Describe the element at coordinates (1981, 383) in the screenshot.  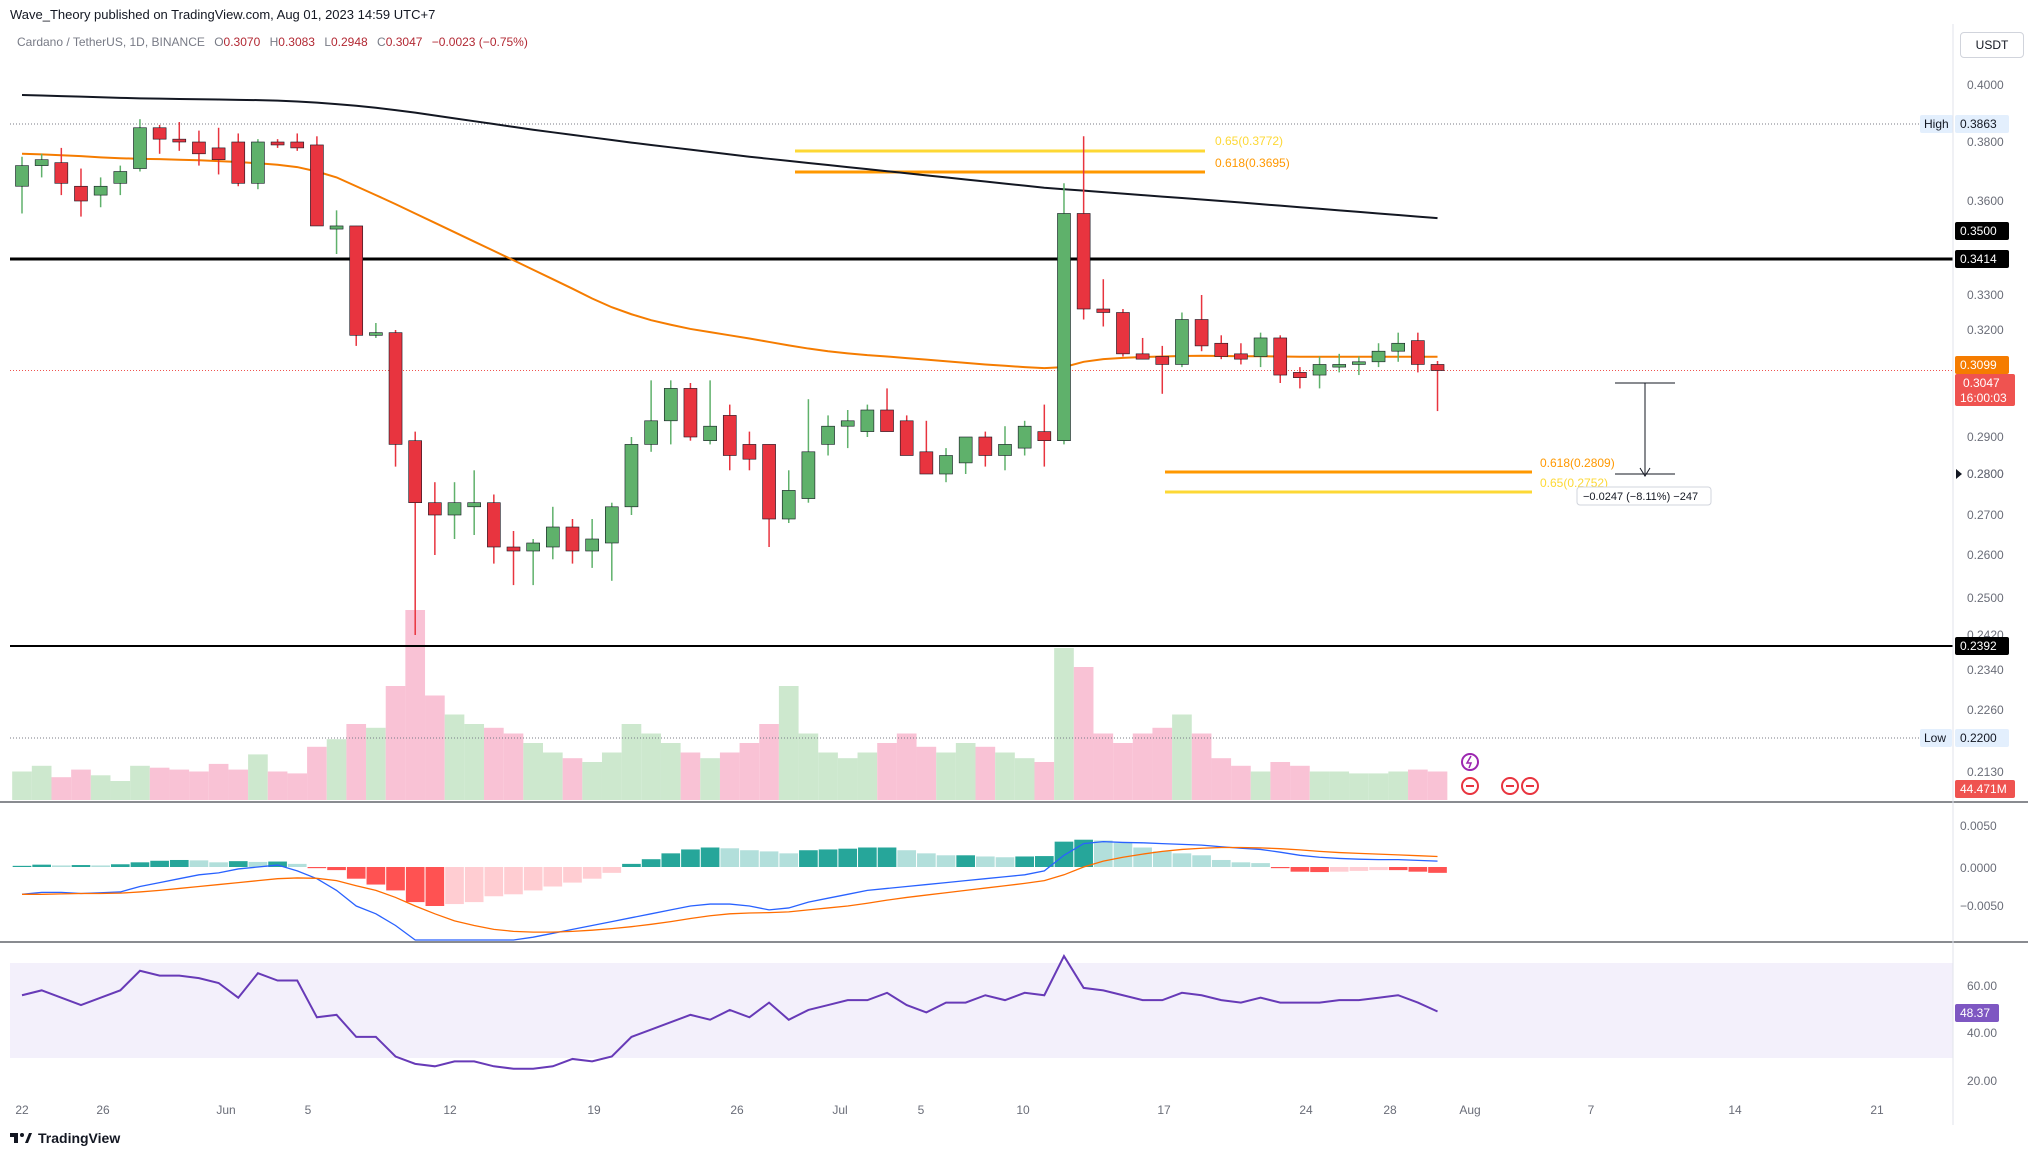
I see `last-price-tag: 0.3047` at that location.